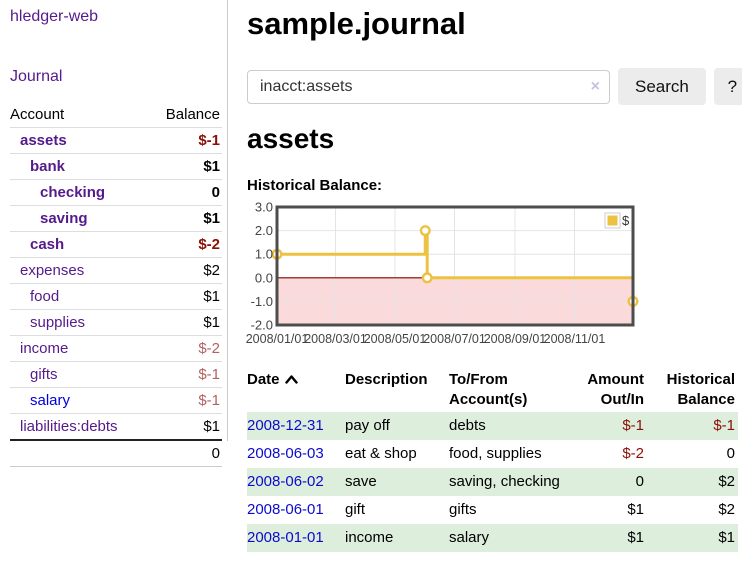  I want to click on y-axis-tick-label: 0.0, so click(264, 277).